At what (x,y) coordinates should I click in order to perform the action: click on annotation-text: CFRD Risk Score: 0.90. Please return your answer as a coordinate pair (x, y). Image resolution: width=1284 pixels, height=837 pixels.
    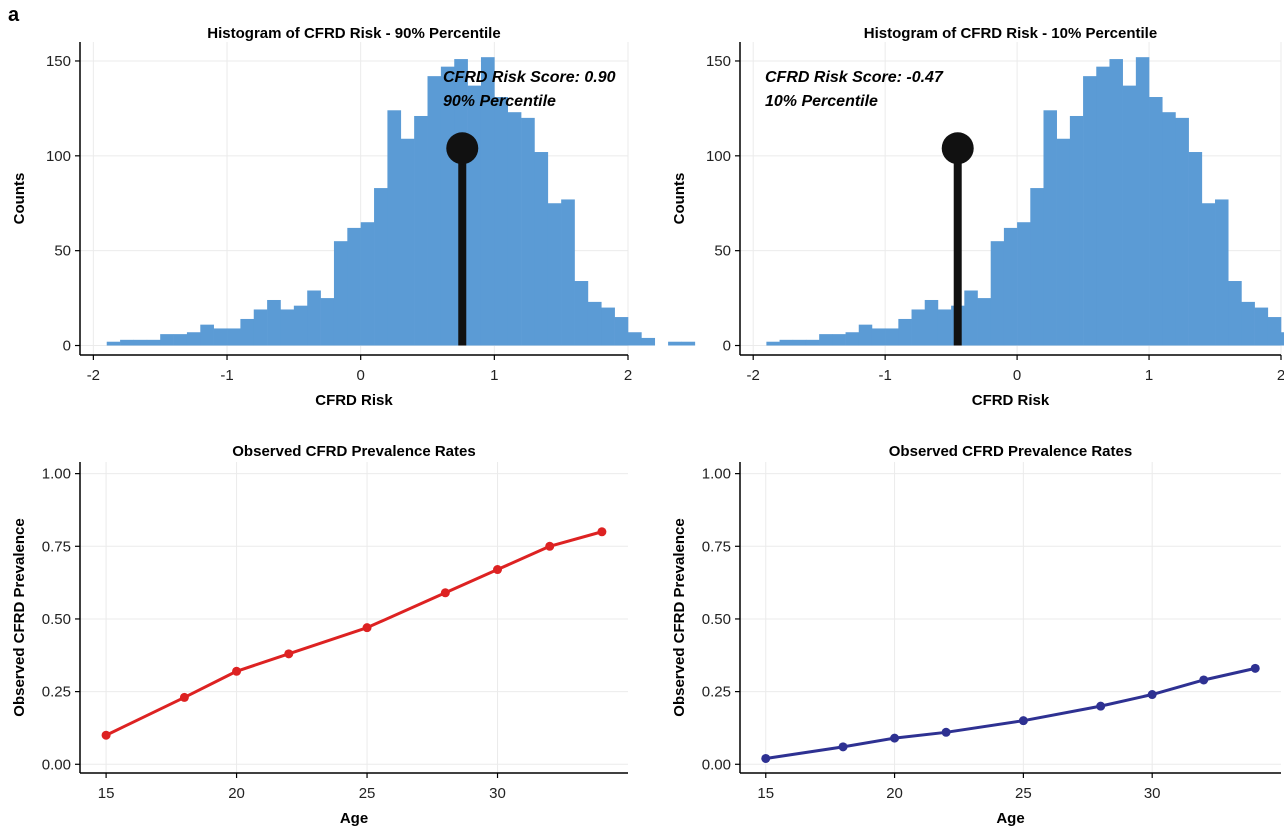
    Looking at the image, I should click on (529, 77).